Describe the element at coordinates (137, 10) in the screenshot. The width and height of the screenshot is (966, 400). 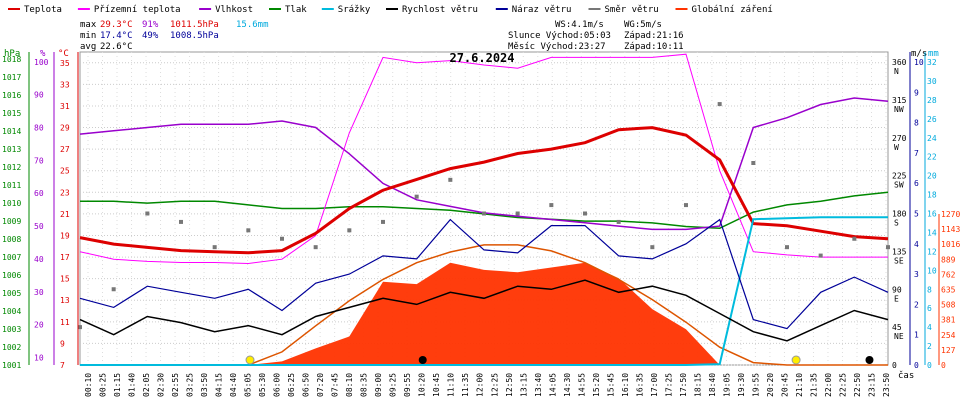
I see `legend-entry: Přízemní teplota` at that location.